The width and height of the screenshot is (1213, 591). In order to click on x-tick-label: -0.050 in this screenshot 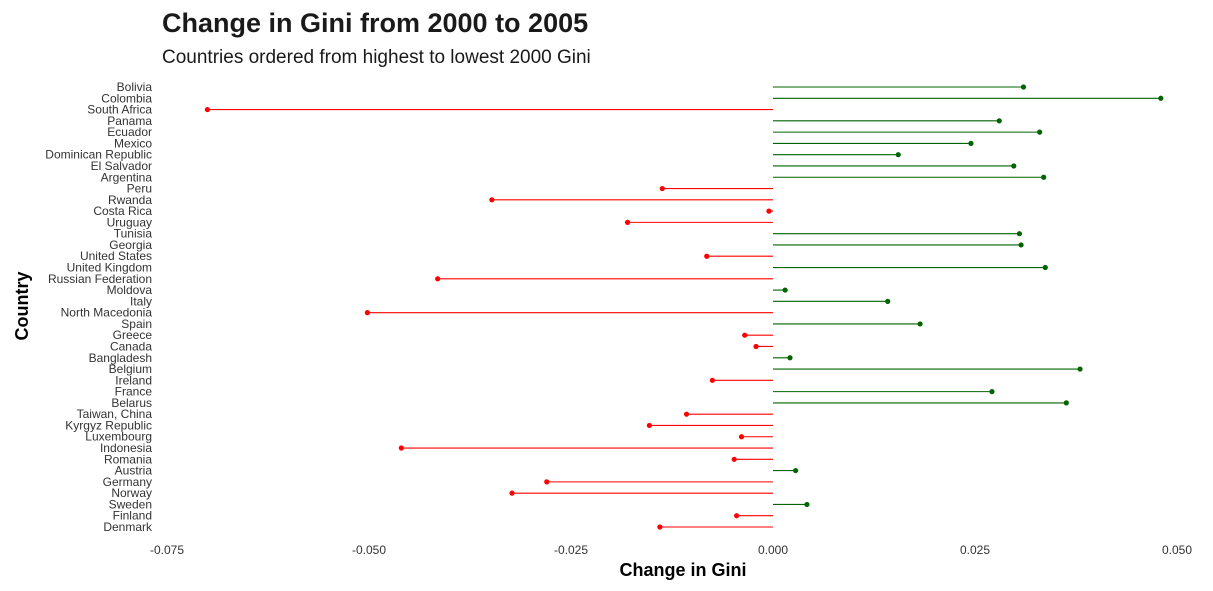, I will do `click(369, 550)`.